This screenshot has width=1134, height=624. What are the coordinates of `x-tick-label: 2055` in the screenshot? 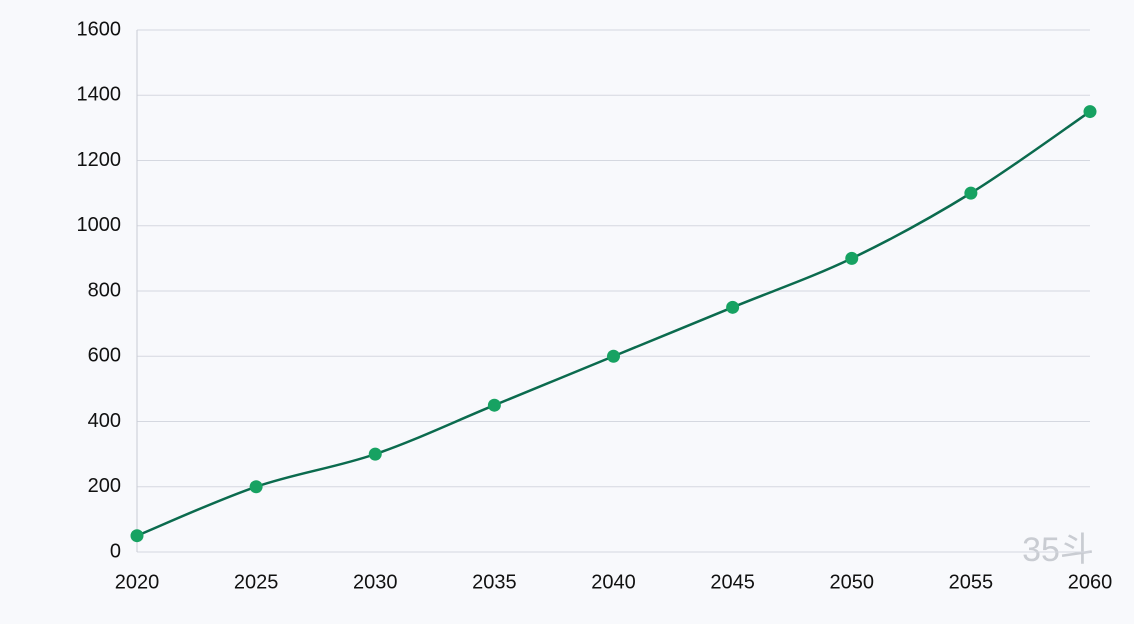 It's located at (971, 582).